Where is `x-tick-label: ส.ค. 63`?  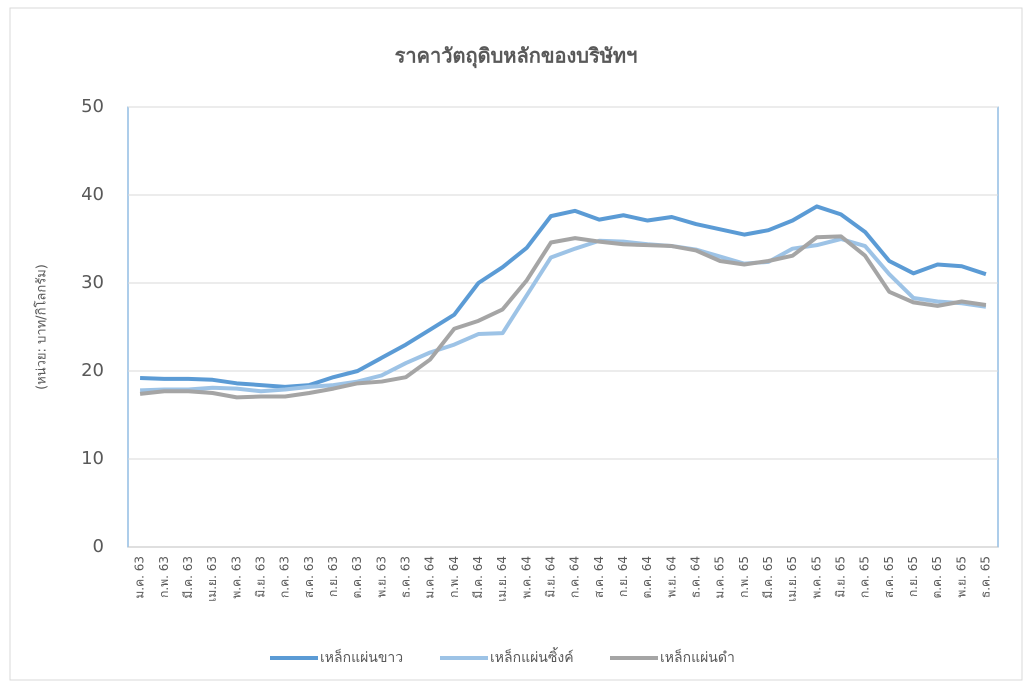
x-tick-label: ส.ค. 63 is located at coordinates (309, 577).